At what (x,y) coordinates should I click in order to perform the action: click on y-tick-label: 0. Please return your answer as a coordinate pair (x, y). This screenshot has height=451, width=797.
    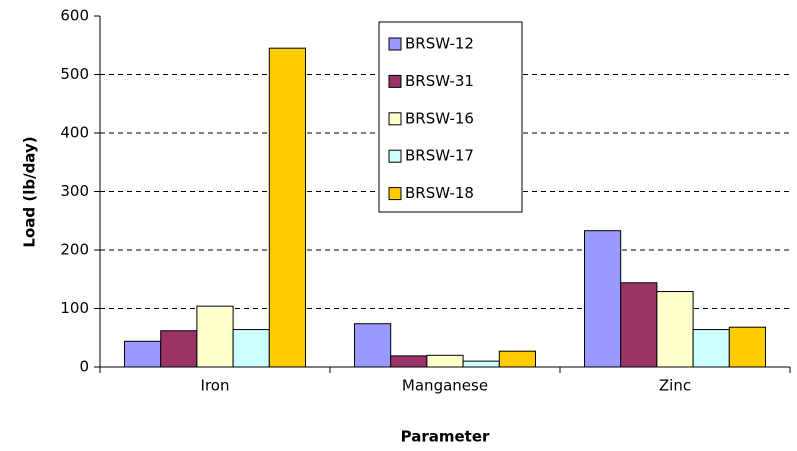
    Looking at the image, I should click on (84, 367).